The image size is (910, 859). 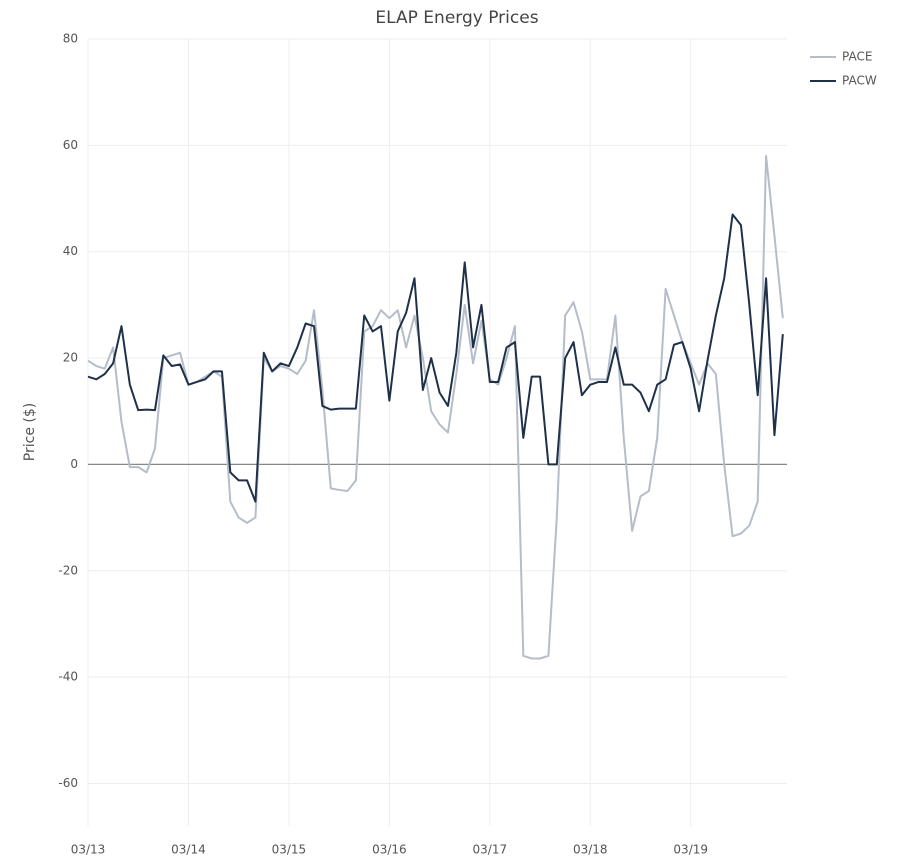 What do you see at coordinates (490, 850) in the screenshot?
I see `x-tick-label: 03/17` at bounding box center [490, 850].